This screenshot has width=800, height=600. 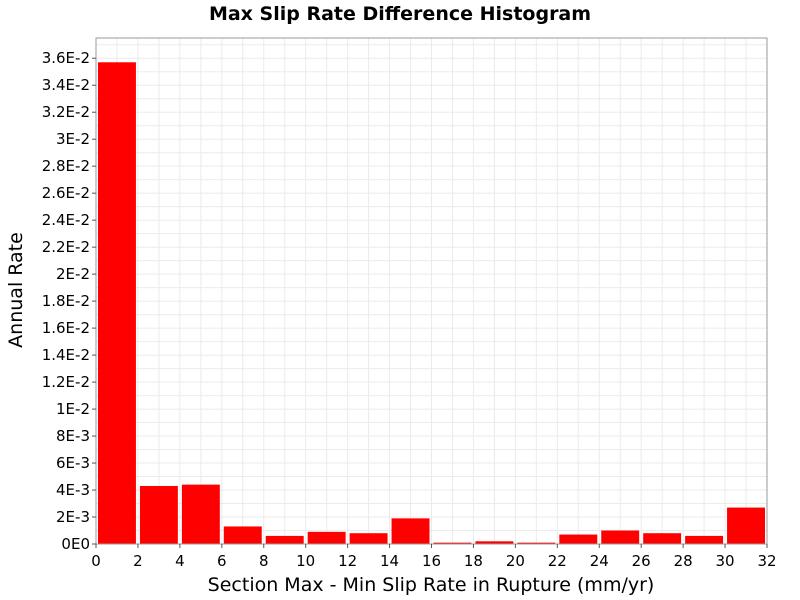 I want to click on x-tick-label: 20, so click(x=515, y=561).